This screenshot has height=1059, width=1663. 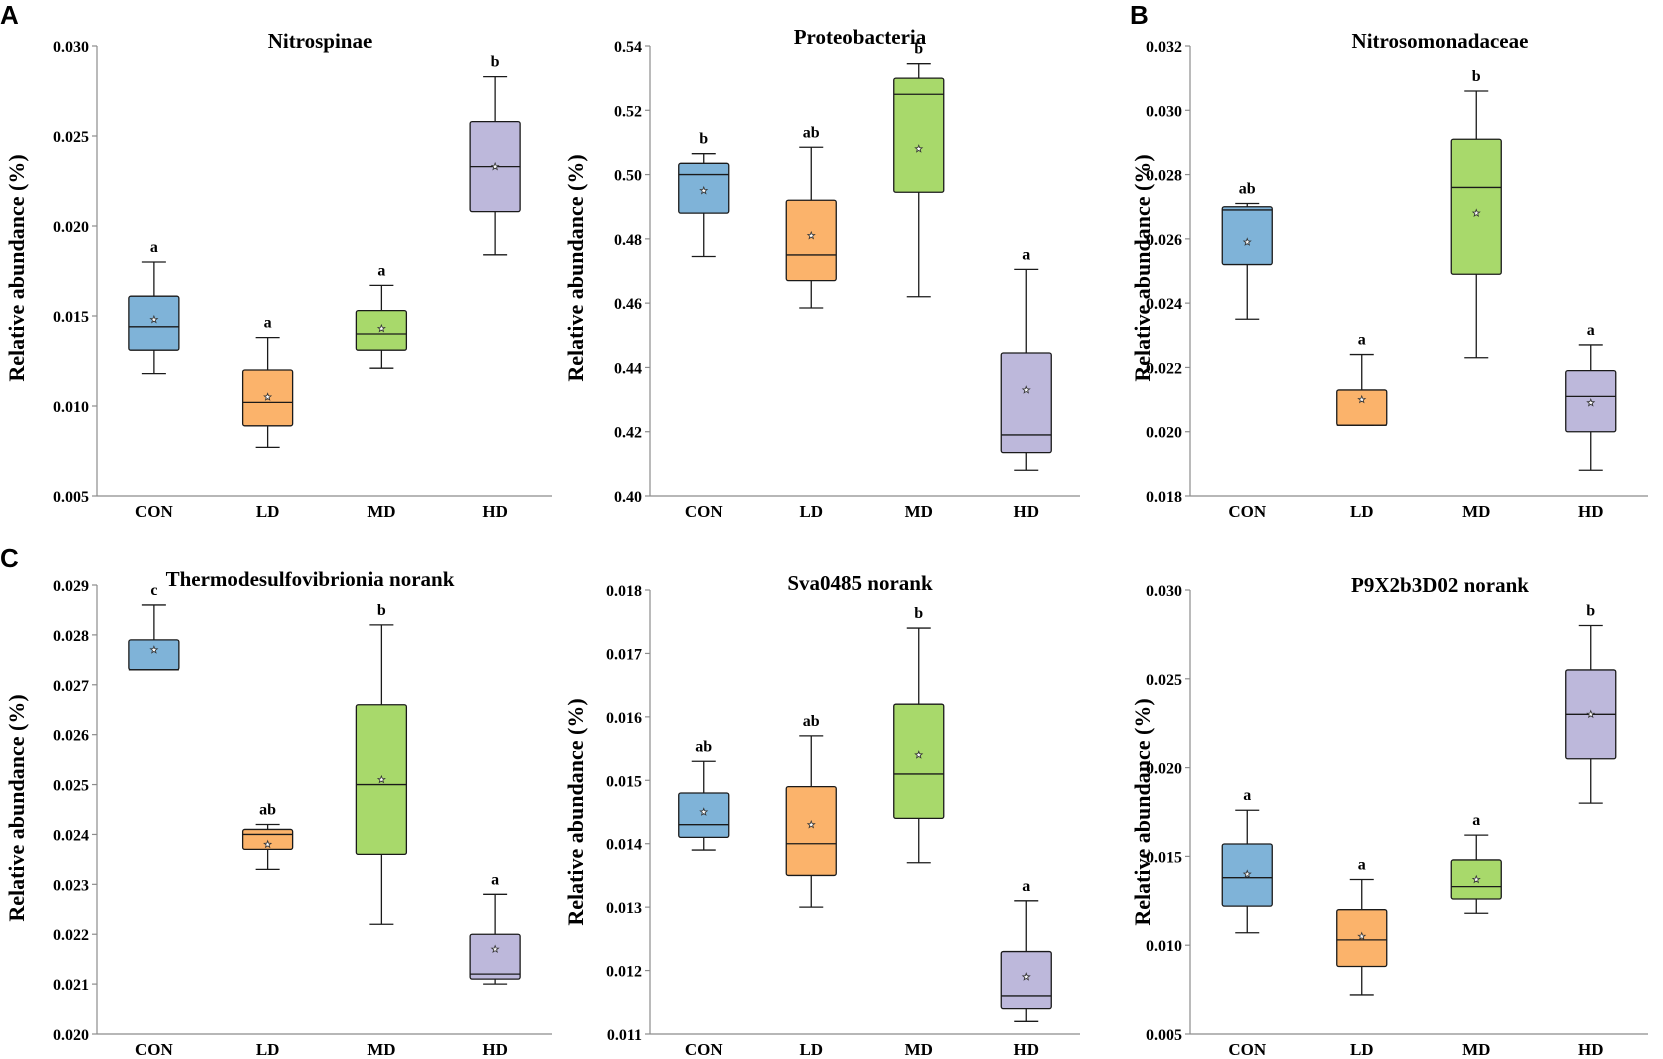 I want to click on chart-title: Nitrosomonadaceae, so click(x=1440, y=41).